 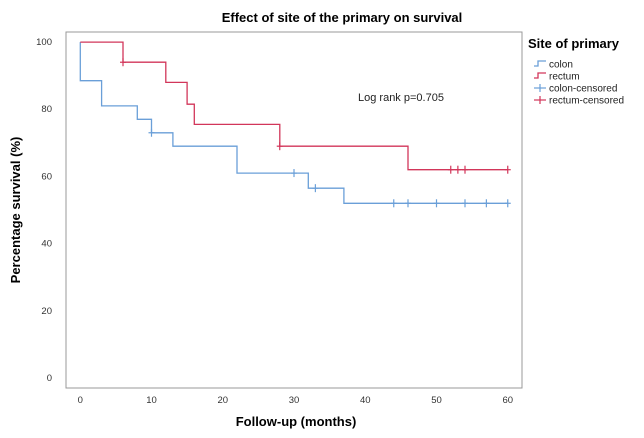 What do you see at coordinates (49, 378) in the screenshot?
I see `y-tick-label: 0` at bounding box center [49, 378].